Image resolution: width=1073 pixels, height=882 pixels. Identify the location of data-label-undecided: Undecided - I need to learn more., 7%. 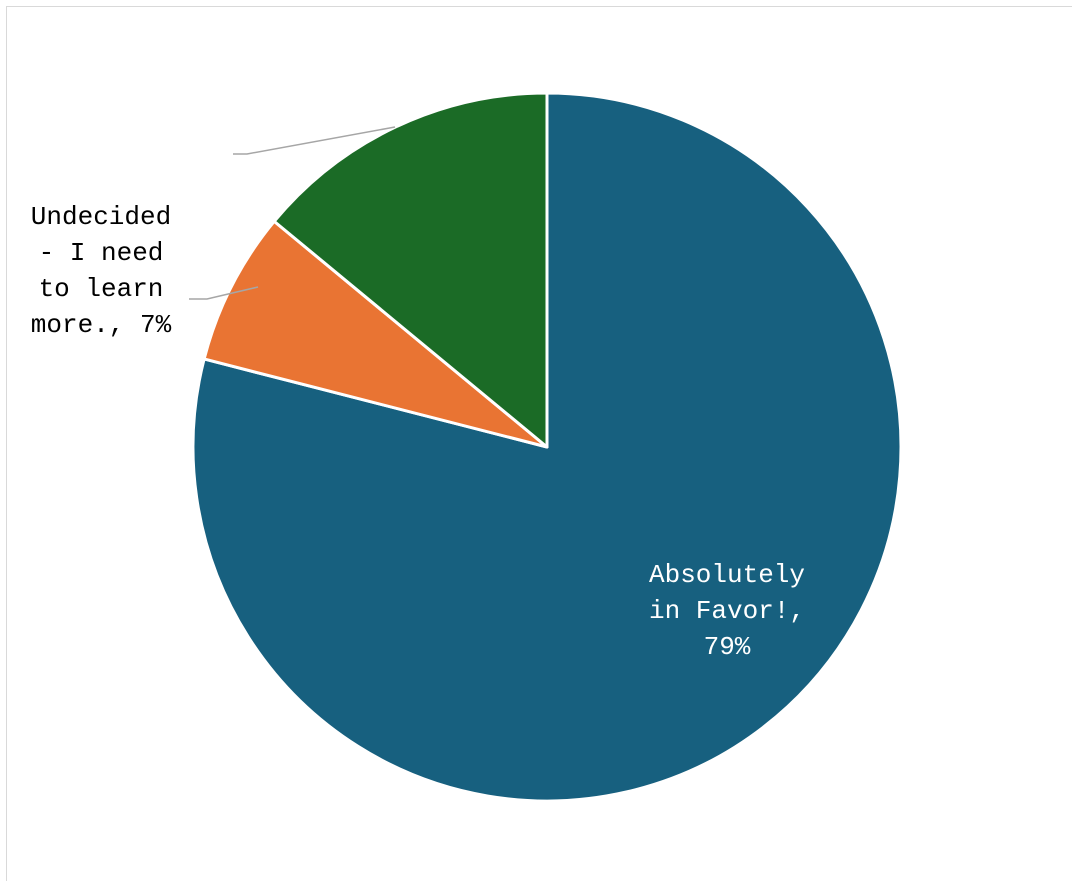
(101, 271).